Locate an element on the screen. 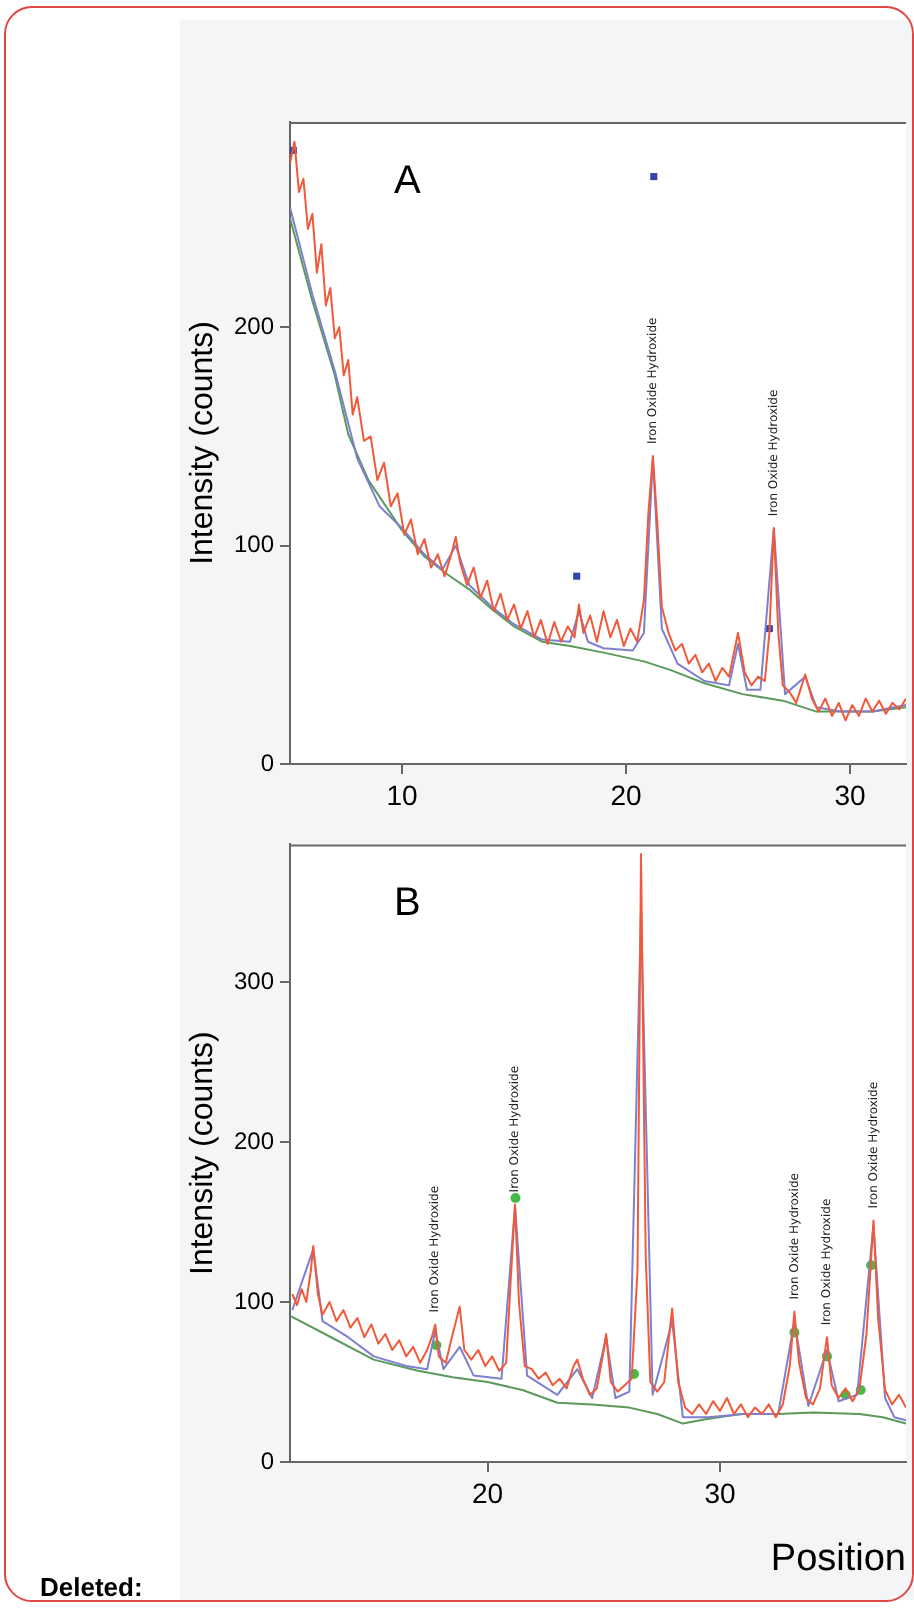 Image resolution: width=914 pixels, height=1610 pixels. text: Deleted: is located at coordinates (91, 1587).